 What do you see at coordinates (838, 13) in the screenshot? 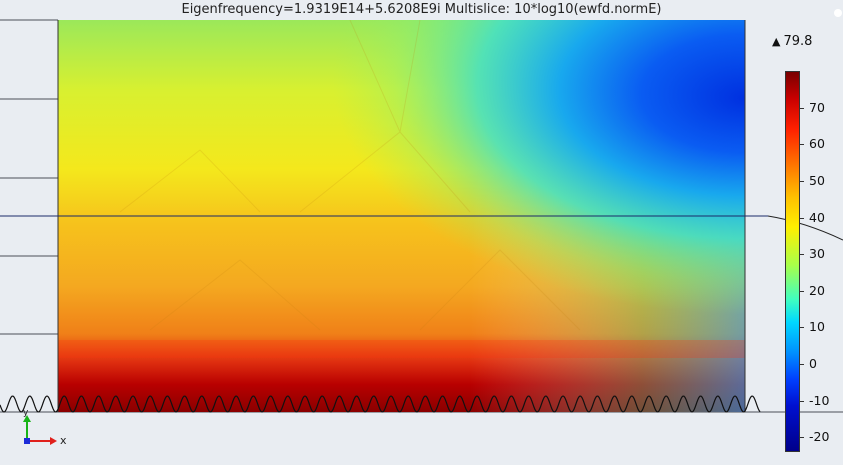
I see `window-corner-dot` at bounding box center [838, 13].